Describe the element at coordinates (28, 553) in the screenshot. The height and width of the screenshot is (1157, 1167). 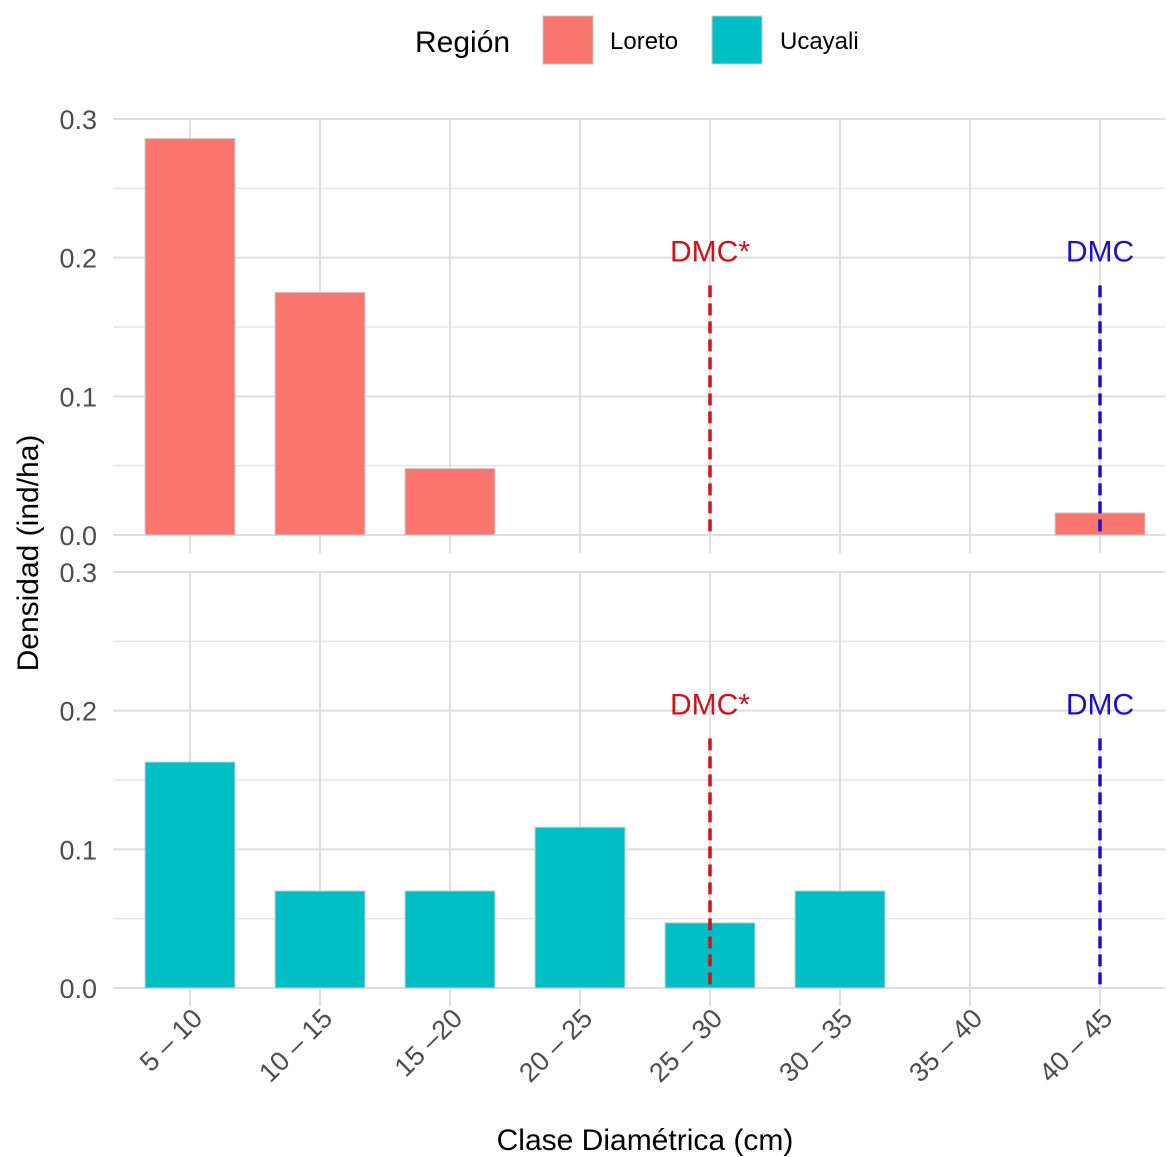
I see `y-axis-title: Densidad (ind/ha)` at that location.